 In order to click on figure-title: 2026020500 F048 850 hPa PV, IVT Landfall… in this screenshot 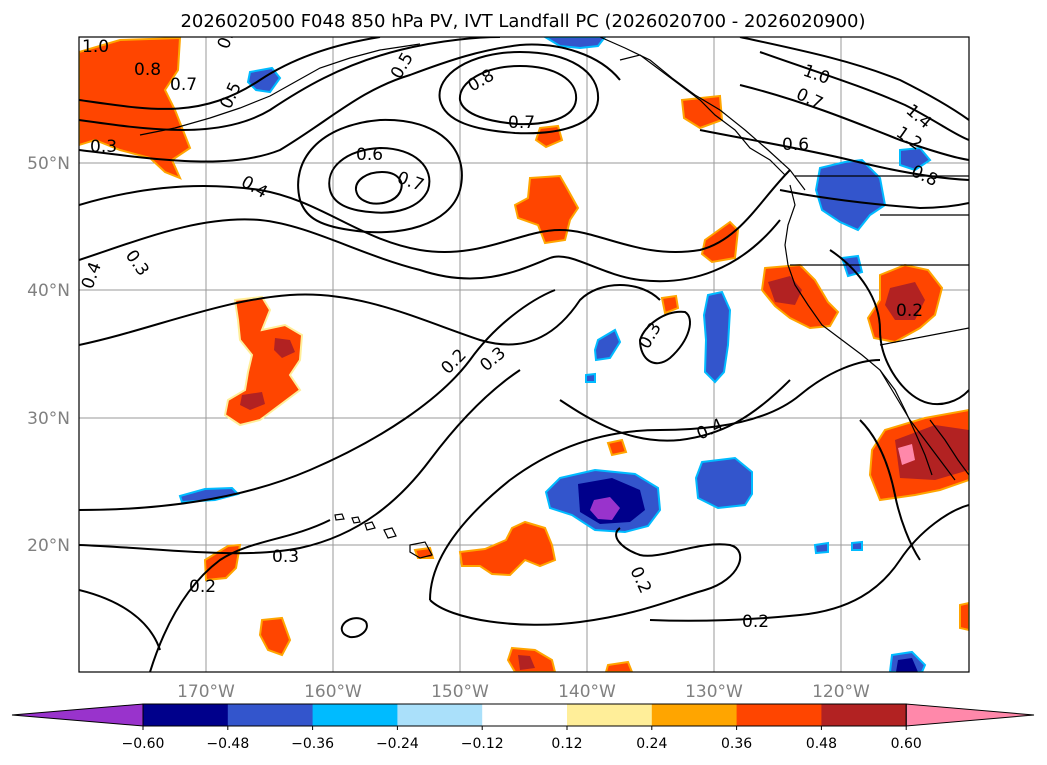, I will do `click(522, 21)`.